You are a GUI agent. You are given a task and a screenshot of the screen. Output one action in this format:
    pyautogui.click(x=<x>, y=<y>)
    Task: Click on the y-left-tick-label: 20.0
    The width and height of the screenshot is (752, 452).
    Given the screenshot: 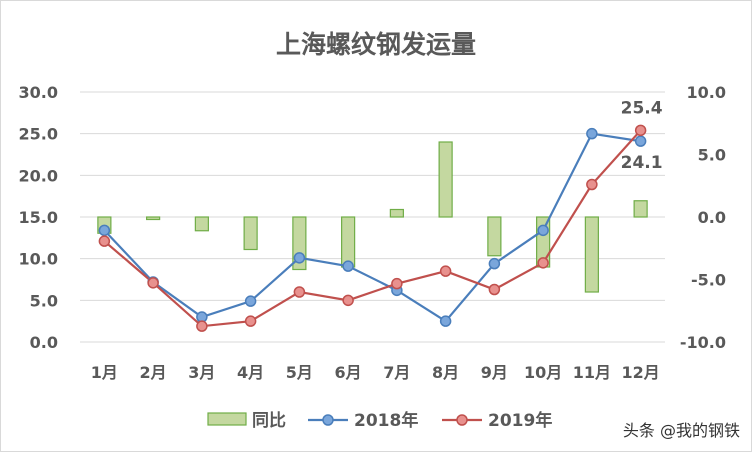 What is the action you would take?
    pyautogui.click(x=38, y=175)
    